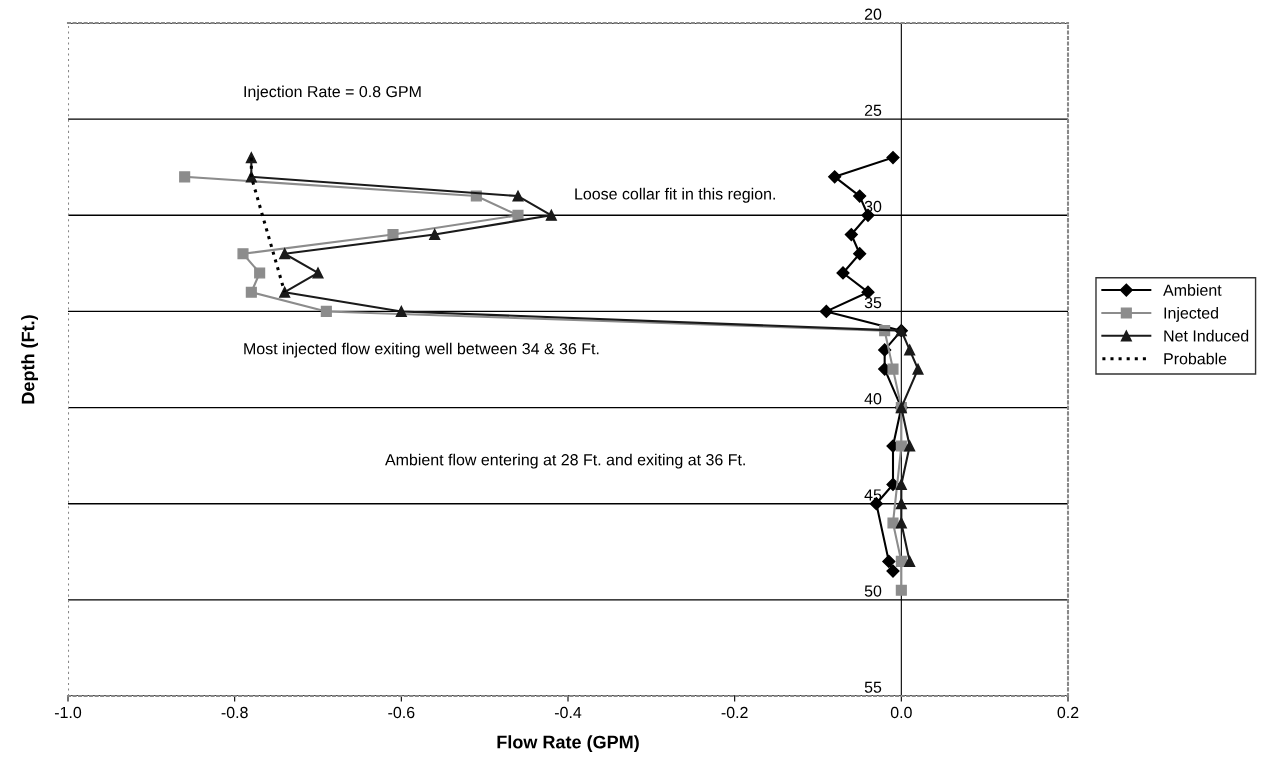 The image size is (1278, 776). Describe the element at coordinates (873, 14) in the screenshot. I see `y-tick-label: 20` at that location.